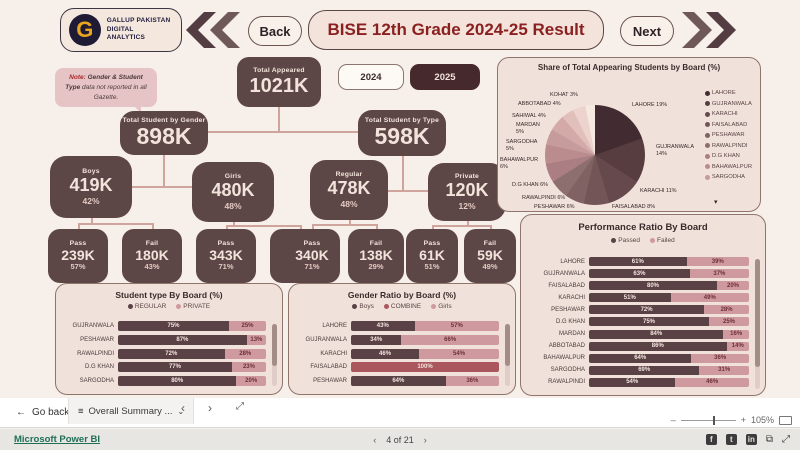 The height and width of the screenshot is (450, 800). Describe the element at coordinates (728, 93) in the screenshot. I see `legend-item: LAHORE` at that location.